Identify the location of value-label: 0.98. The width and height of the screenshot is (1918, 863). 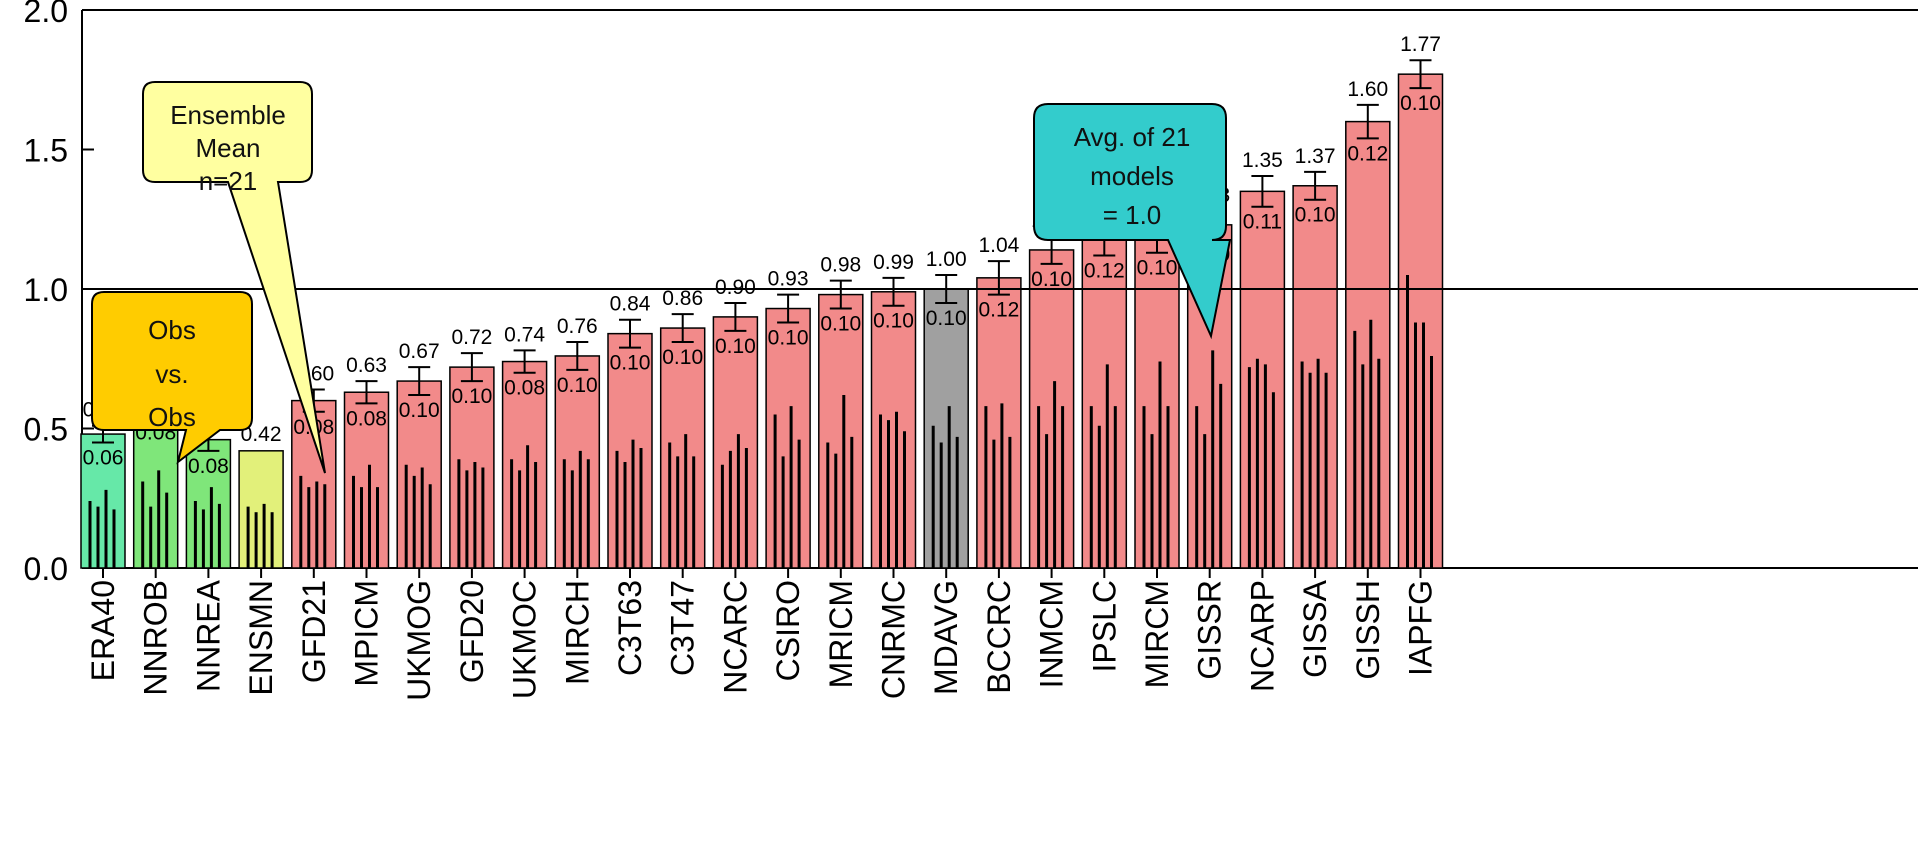
(840, 265).